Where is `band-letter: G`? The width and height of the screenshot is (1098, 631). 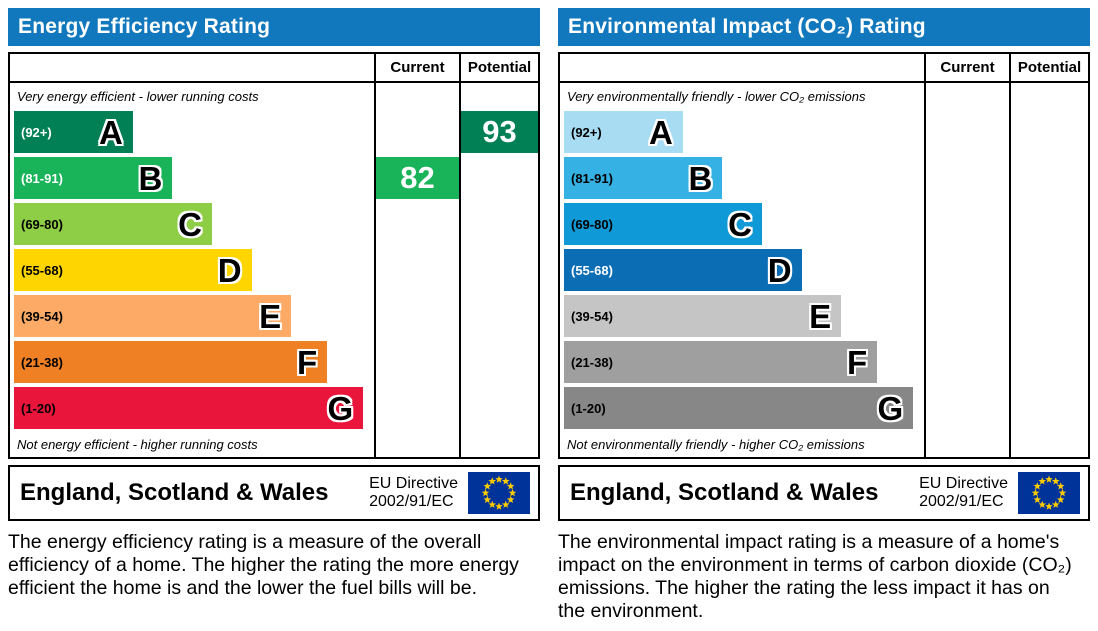
band-letter: G is located at coordinates (890, 408).